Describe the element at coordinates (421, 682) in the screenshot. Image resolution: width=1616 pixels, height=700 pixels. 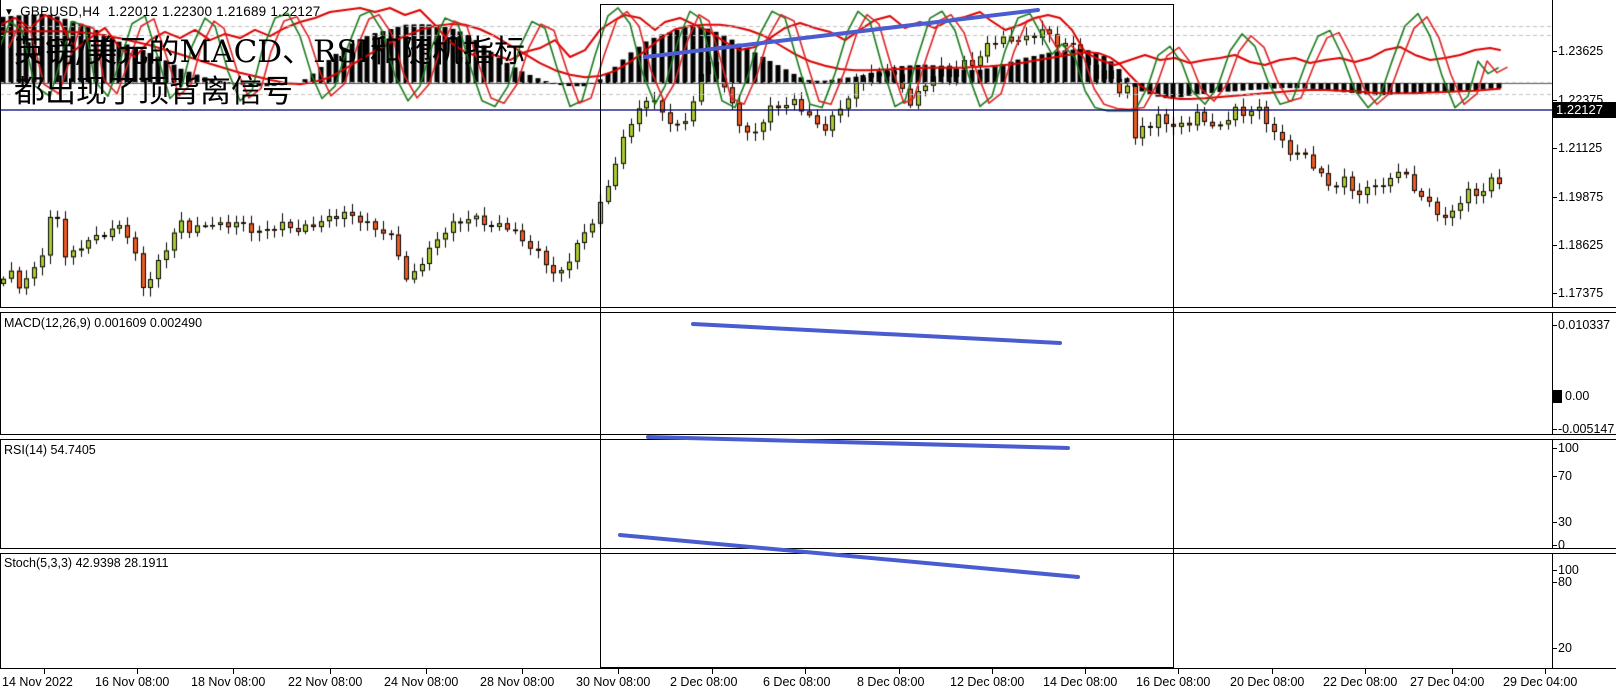
I see `time-axis-label: 24 Nov 08:00` at that location.